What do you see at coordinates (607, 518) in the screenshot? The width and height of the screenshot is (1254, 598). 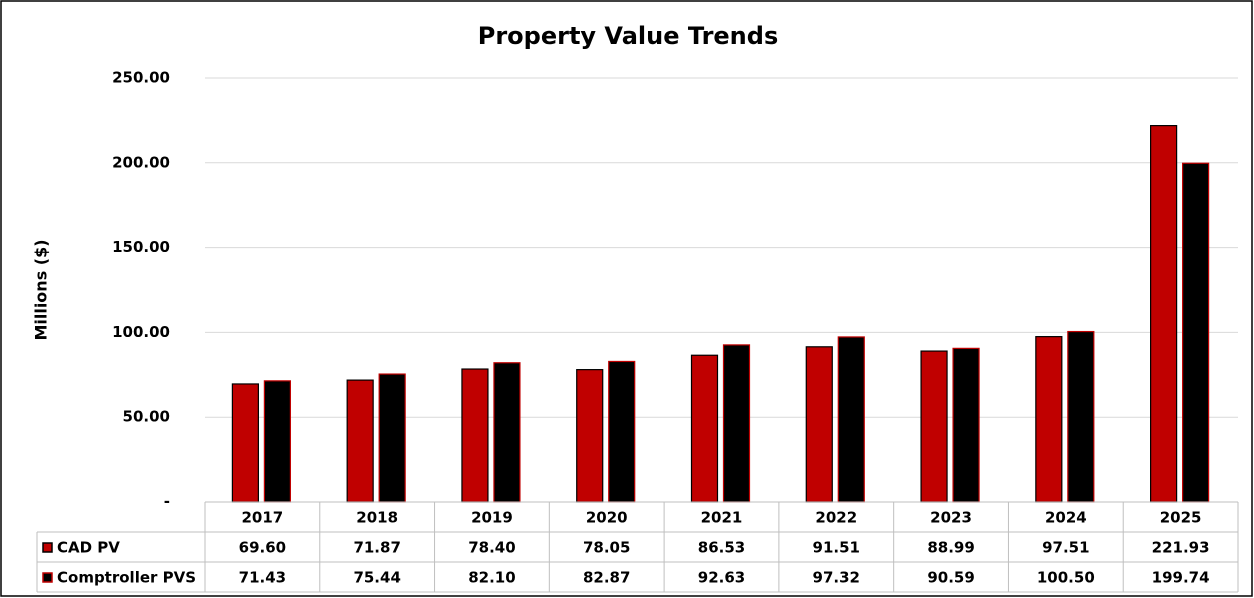 I see `x-tick-label: 2020` at bounding box center [607, 518].